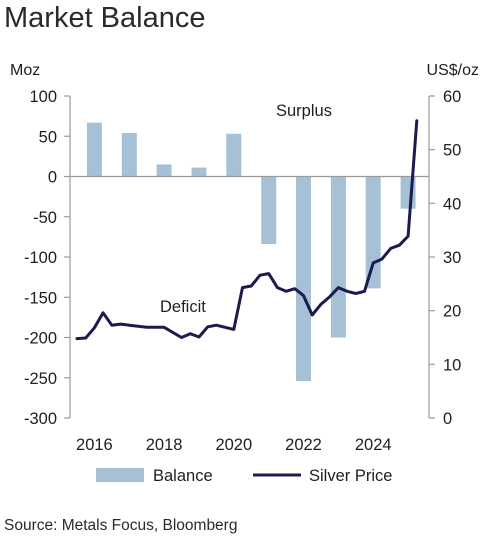 This screenshot has width=485, height=542. What do you see at coordinates (105, 18) in the screenshot?
I see `chart-title: Market Balance` at bounding box center [105, 18].